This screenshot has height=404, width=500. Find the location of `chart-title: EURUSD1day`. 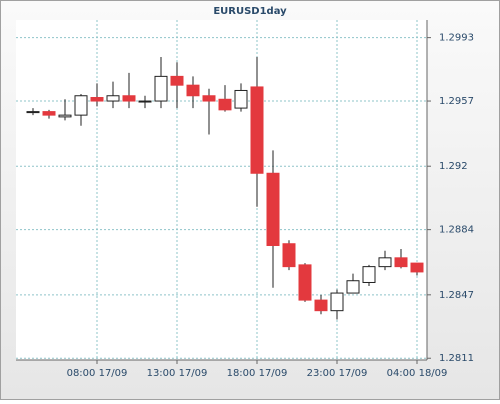

chart-title: EURUSD1day is located at coordinates (250, 11).